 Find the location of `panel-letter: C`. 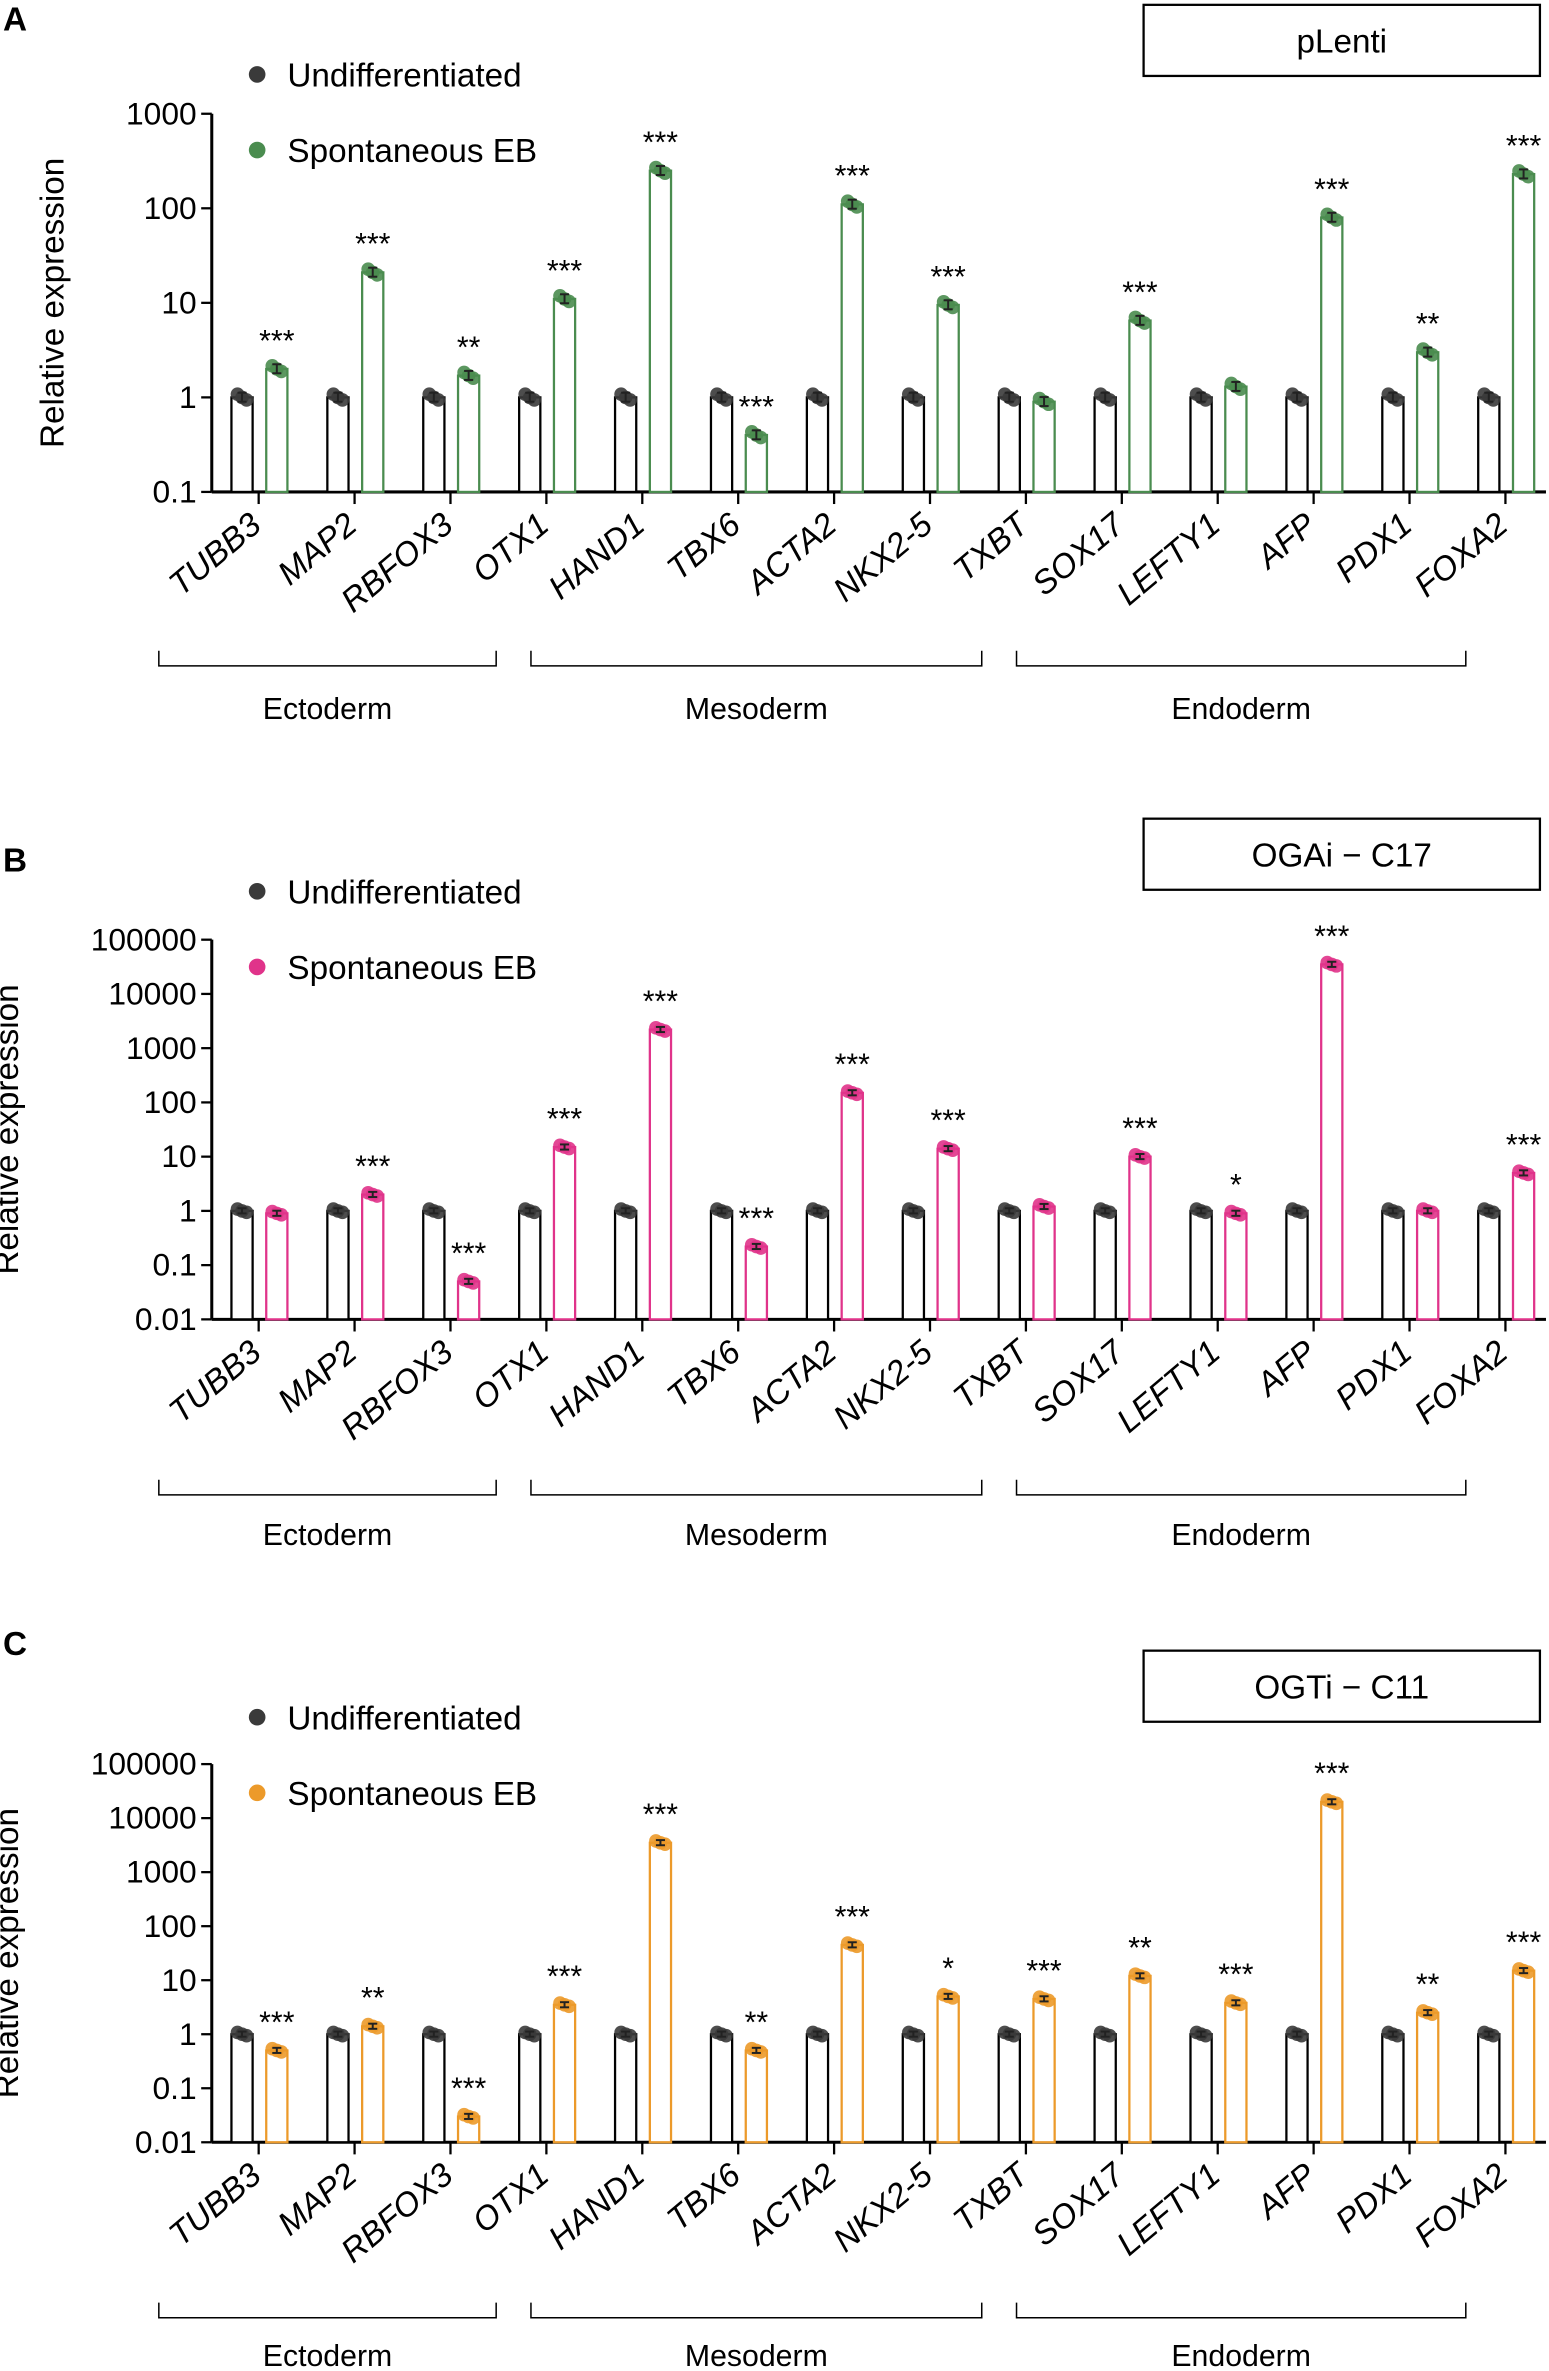

panel-letter: C is located at coordinates (15, 1644).